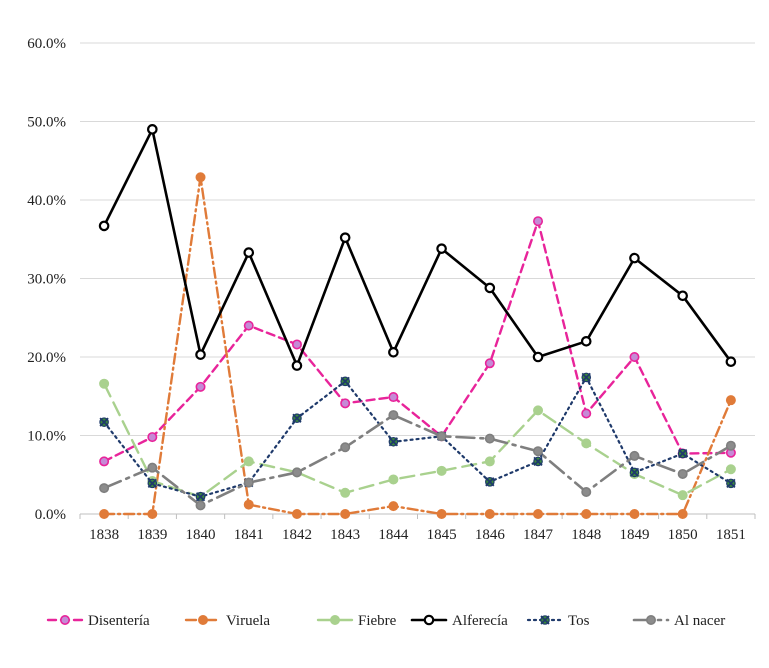  What do you see at coordinates (480, 621) in the screenshot?
I see `legend-label: Alferecía` at bounding box center [480, 621].